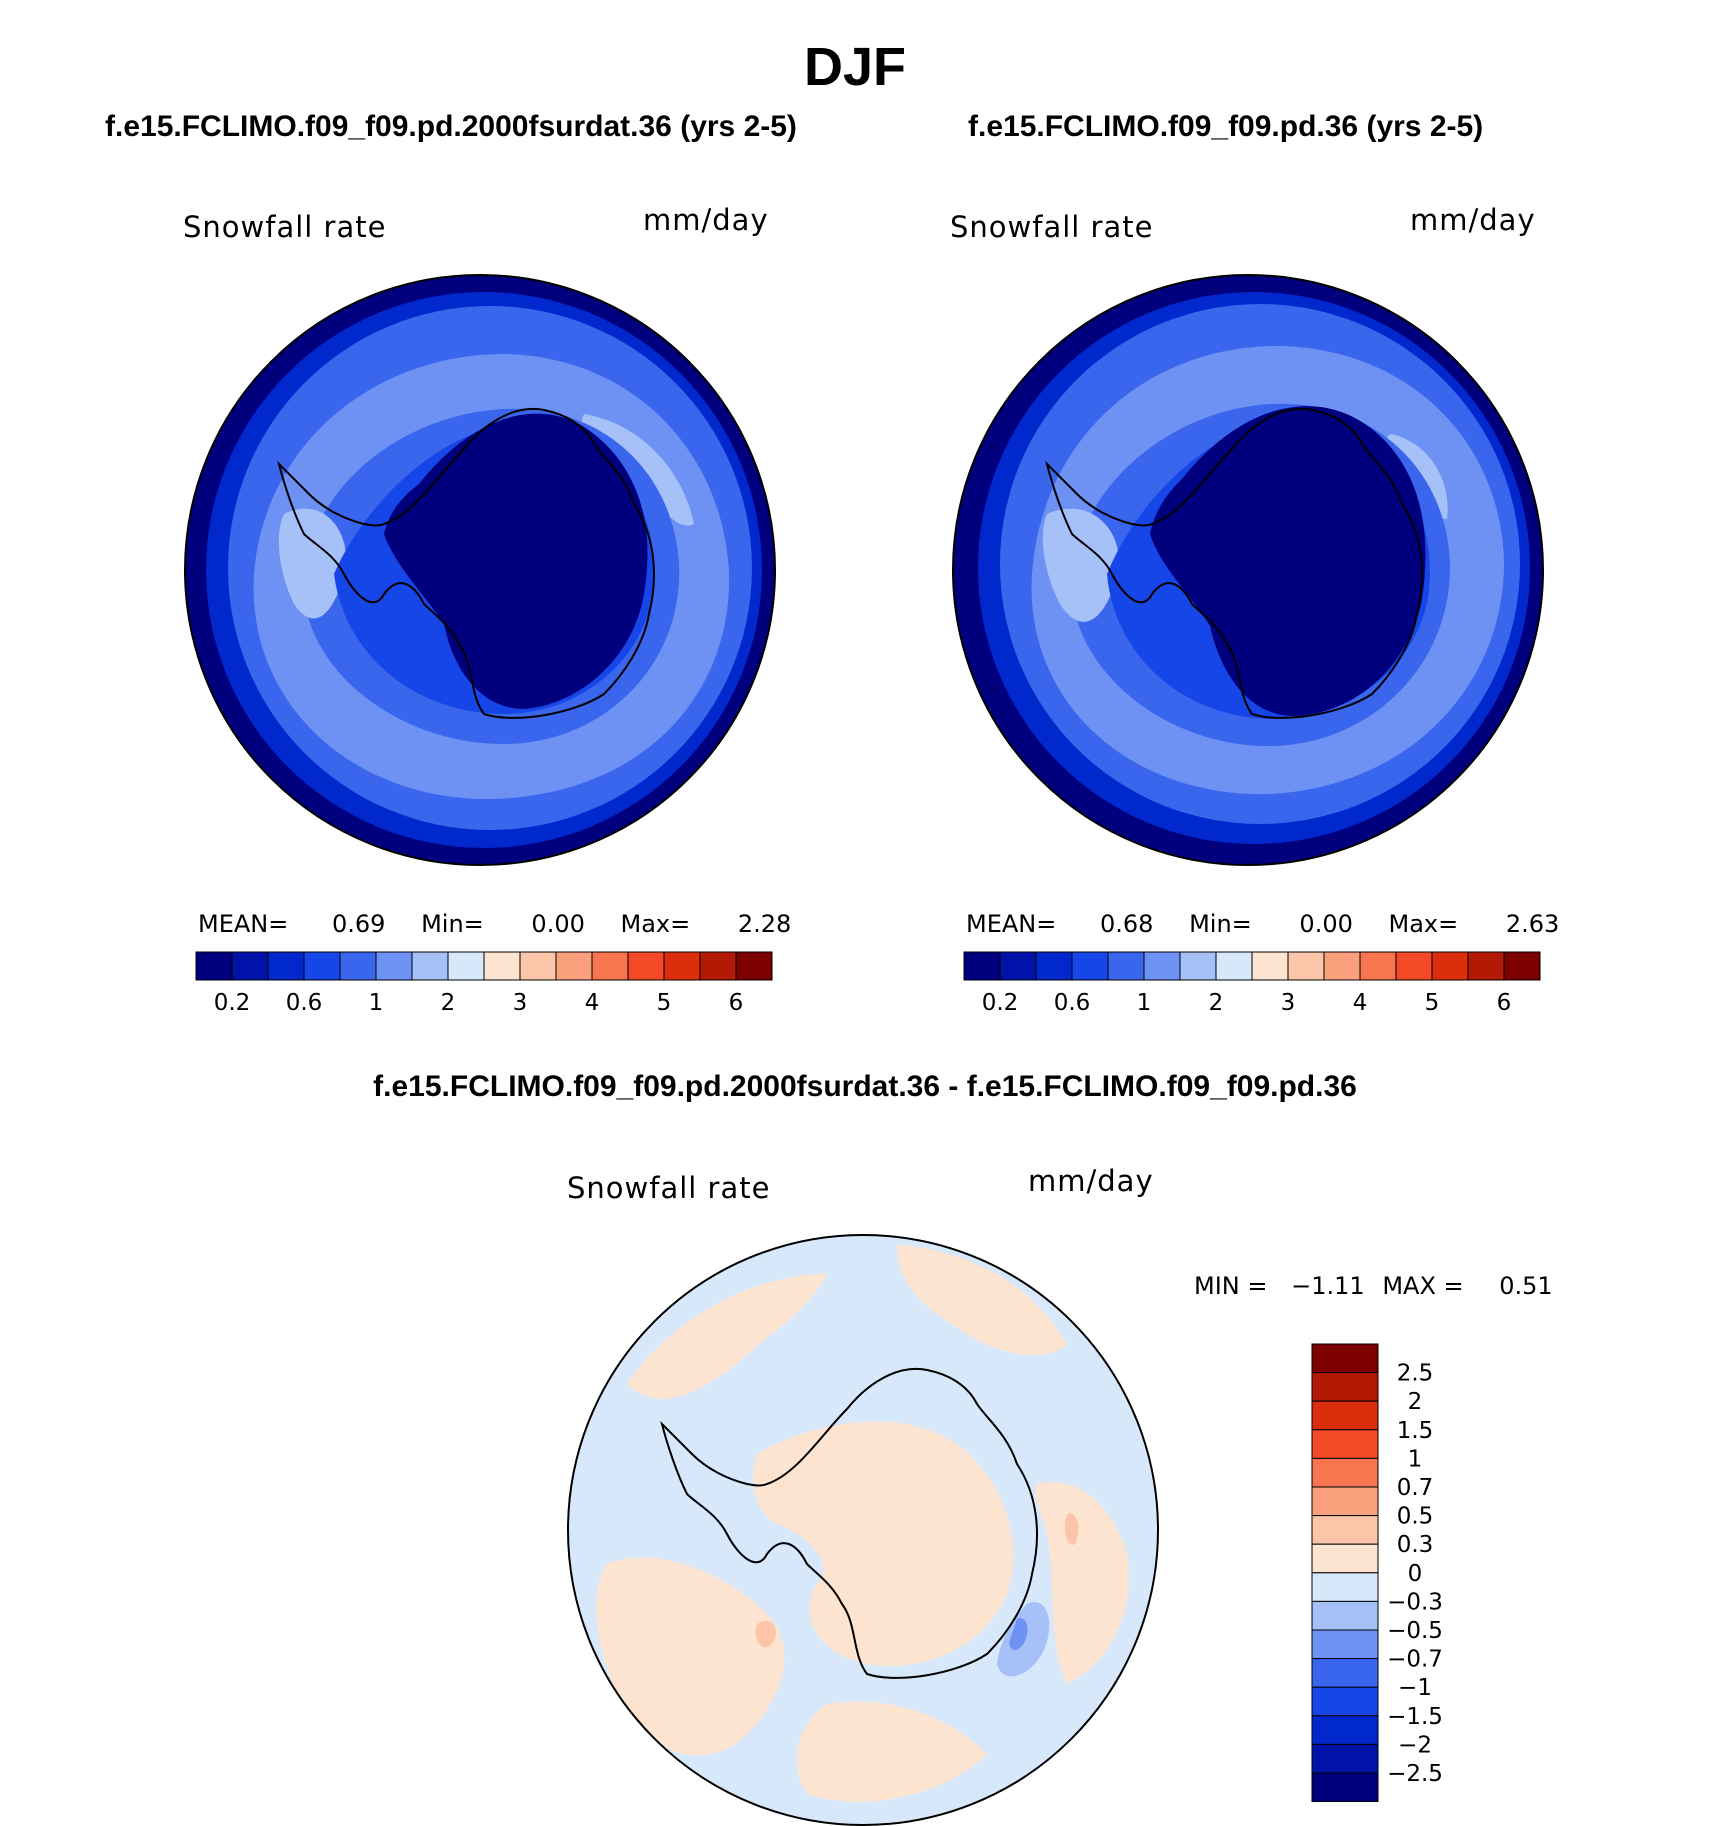  What do you see at coordinates (484, 983) in the screenshot?
I see `panel-1-colorbar: 0.2 0.6 1 2 3 4 5 6` at bounding box center [484, 983].